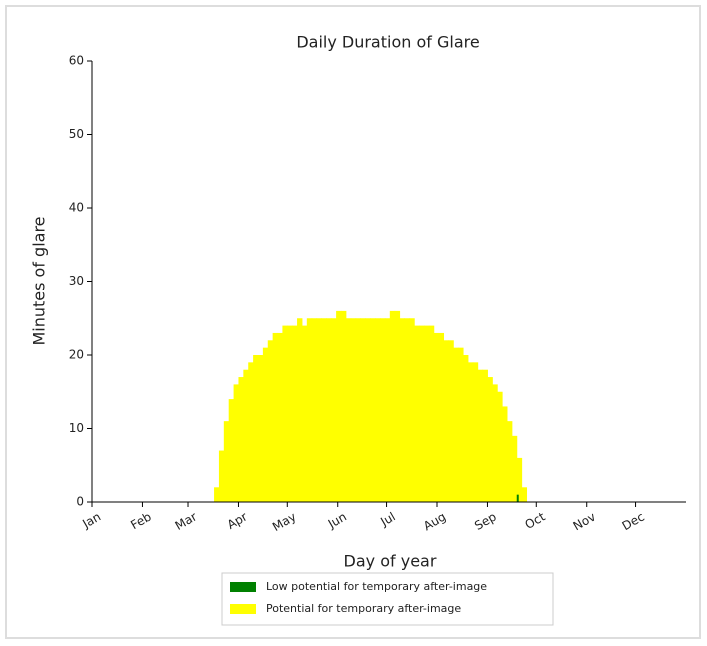  What do you see at coordinates (485, 521) in the screenshot?
I see `x-tick-label: Sep` at bounding box center [485, 521].